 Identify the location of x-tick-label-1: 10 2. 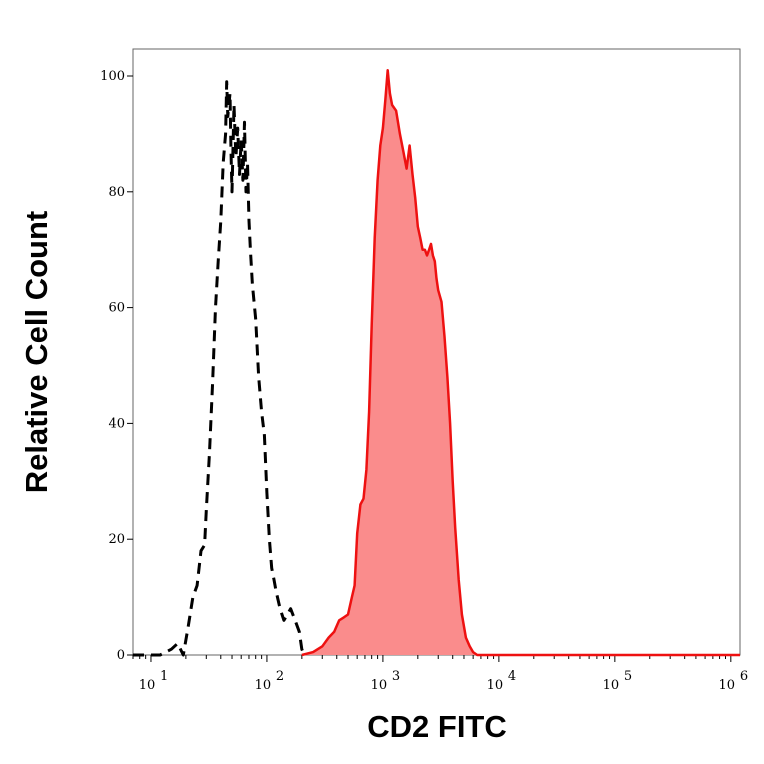
(270, 681).